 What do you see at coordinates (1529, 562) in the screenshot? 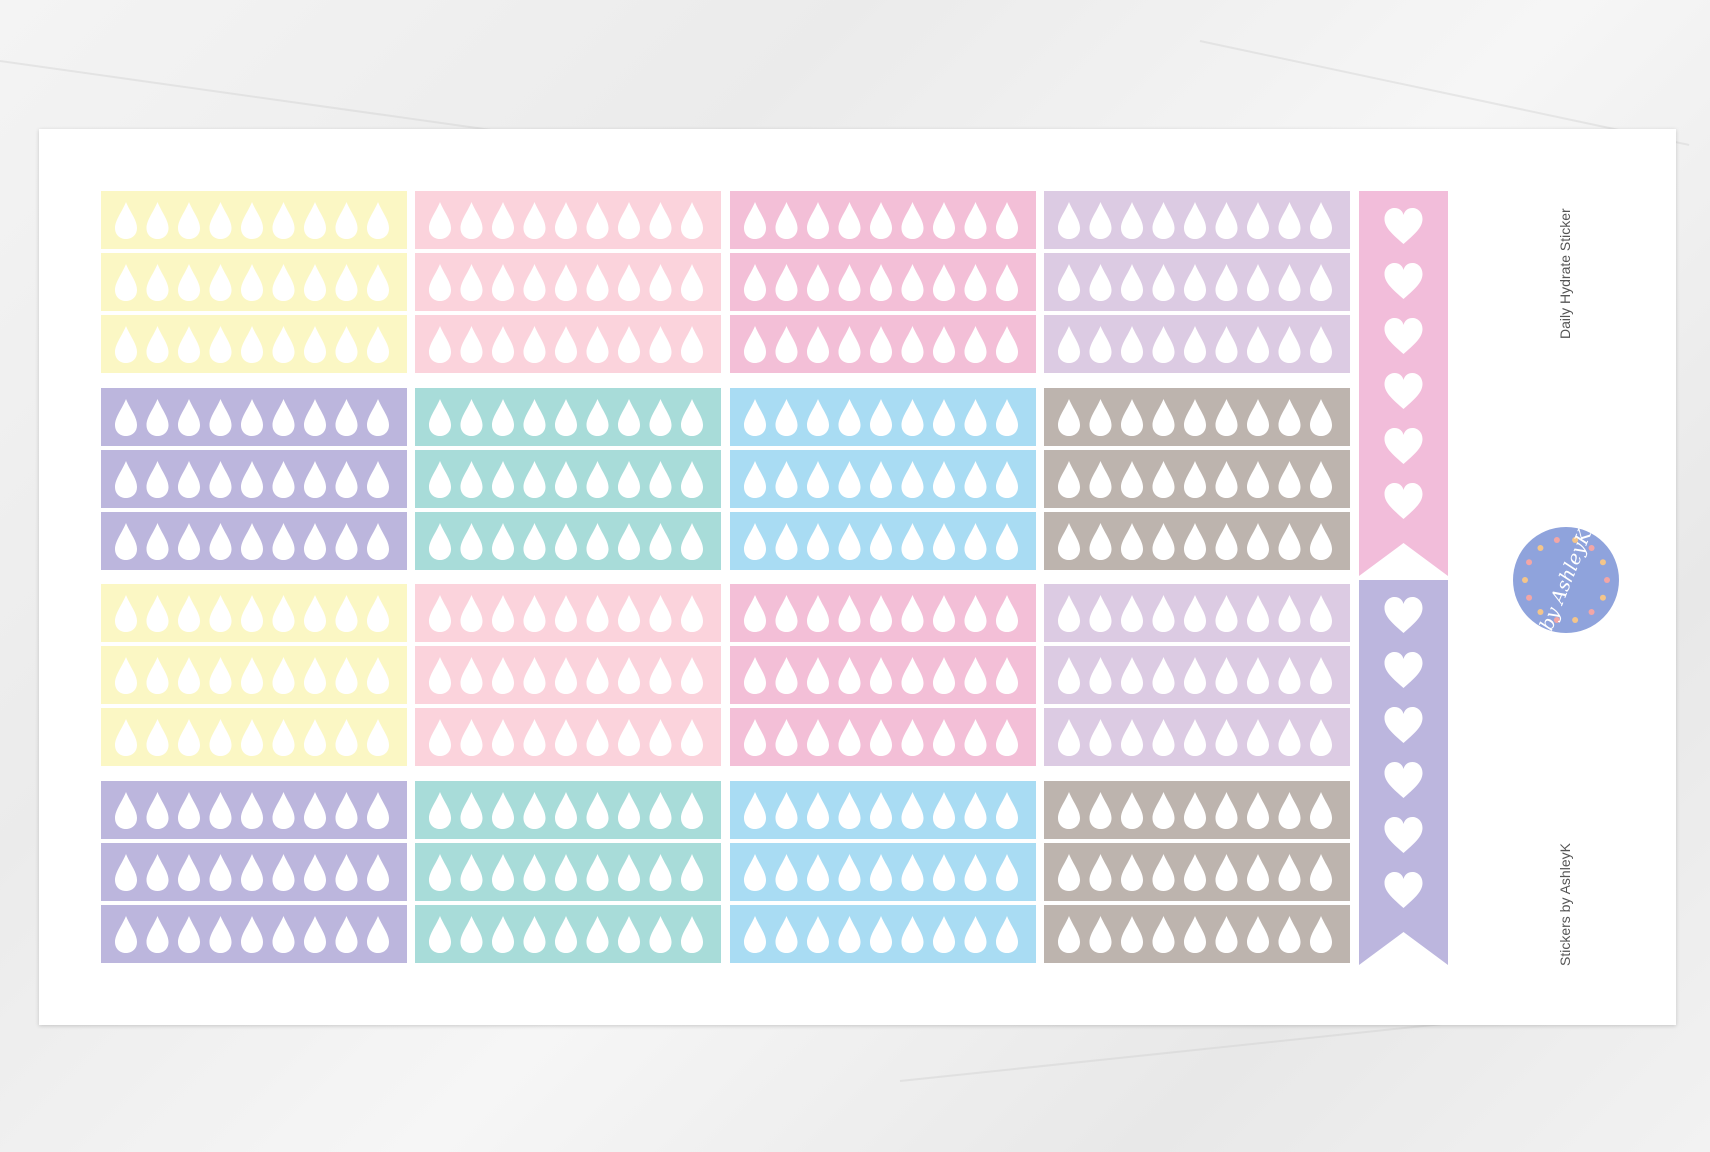
I see `logo-heart-dot` at bounding box center [1529, 562].